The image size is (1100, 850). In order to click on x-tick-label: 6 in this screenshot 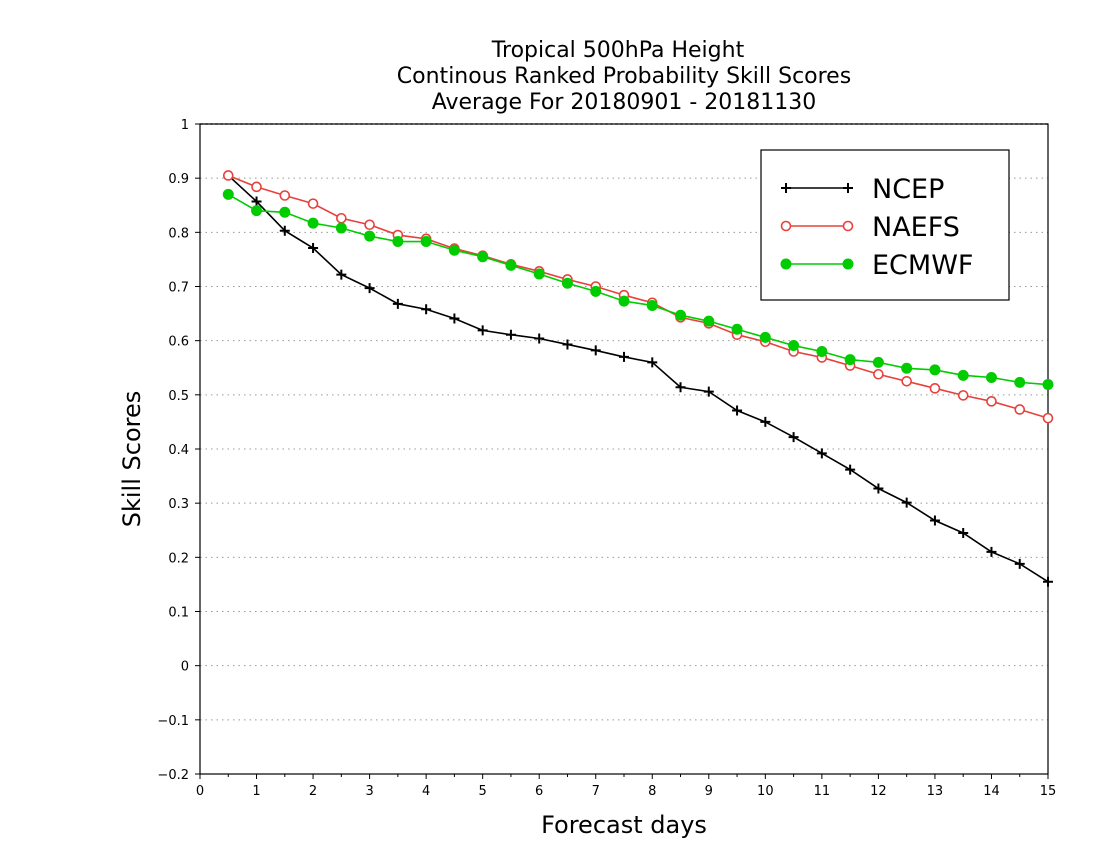, I will do `click(539, 791)`.